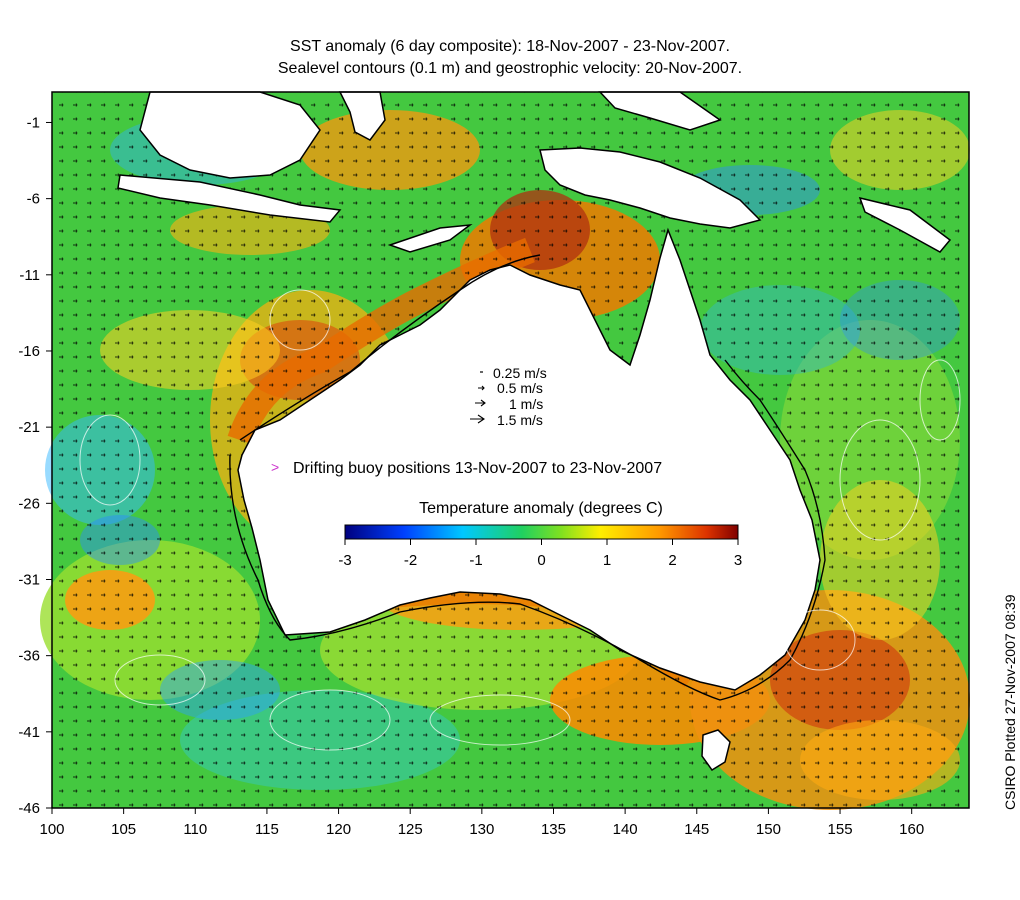 This screenshot has height=900, width=1020. Describe the element at coordinates (520, 388) in the screenshot. I see `velocity-legend-05: 0.5 m/s` at that location.